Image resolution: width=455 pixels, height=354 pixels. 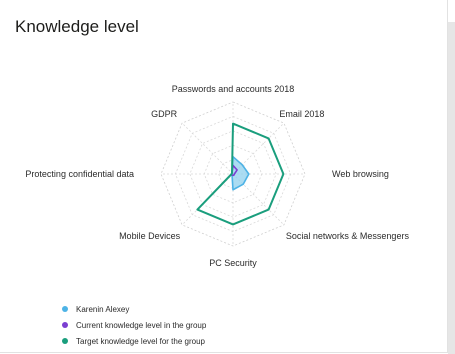 What do you see at coordinates (164, 114) in the screenshot?
I see `axis-label-8: GDPR` at bounding box center [164, 114].